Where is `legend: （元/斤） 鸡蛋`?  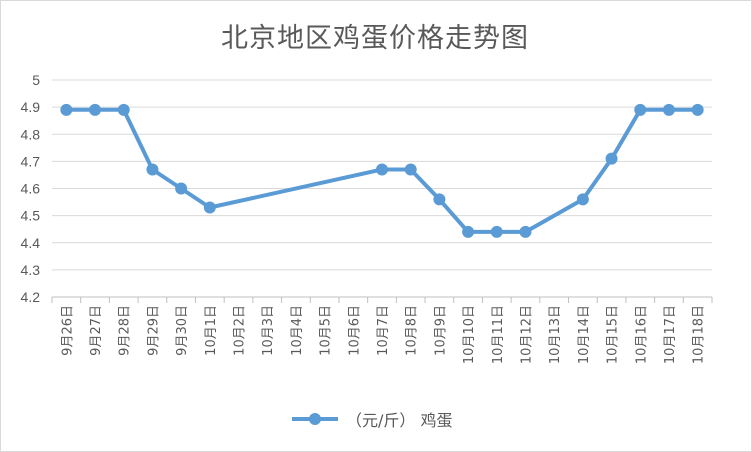 legend: （元/斤） 鸡蛋 is located at coordinates (372, 419).